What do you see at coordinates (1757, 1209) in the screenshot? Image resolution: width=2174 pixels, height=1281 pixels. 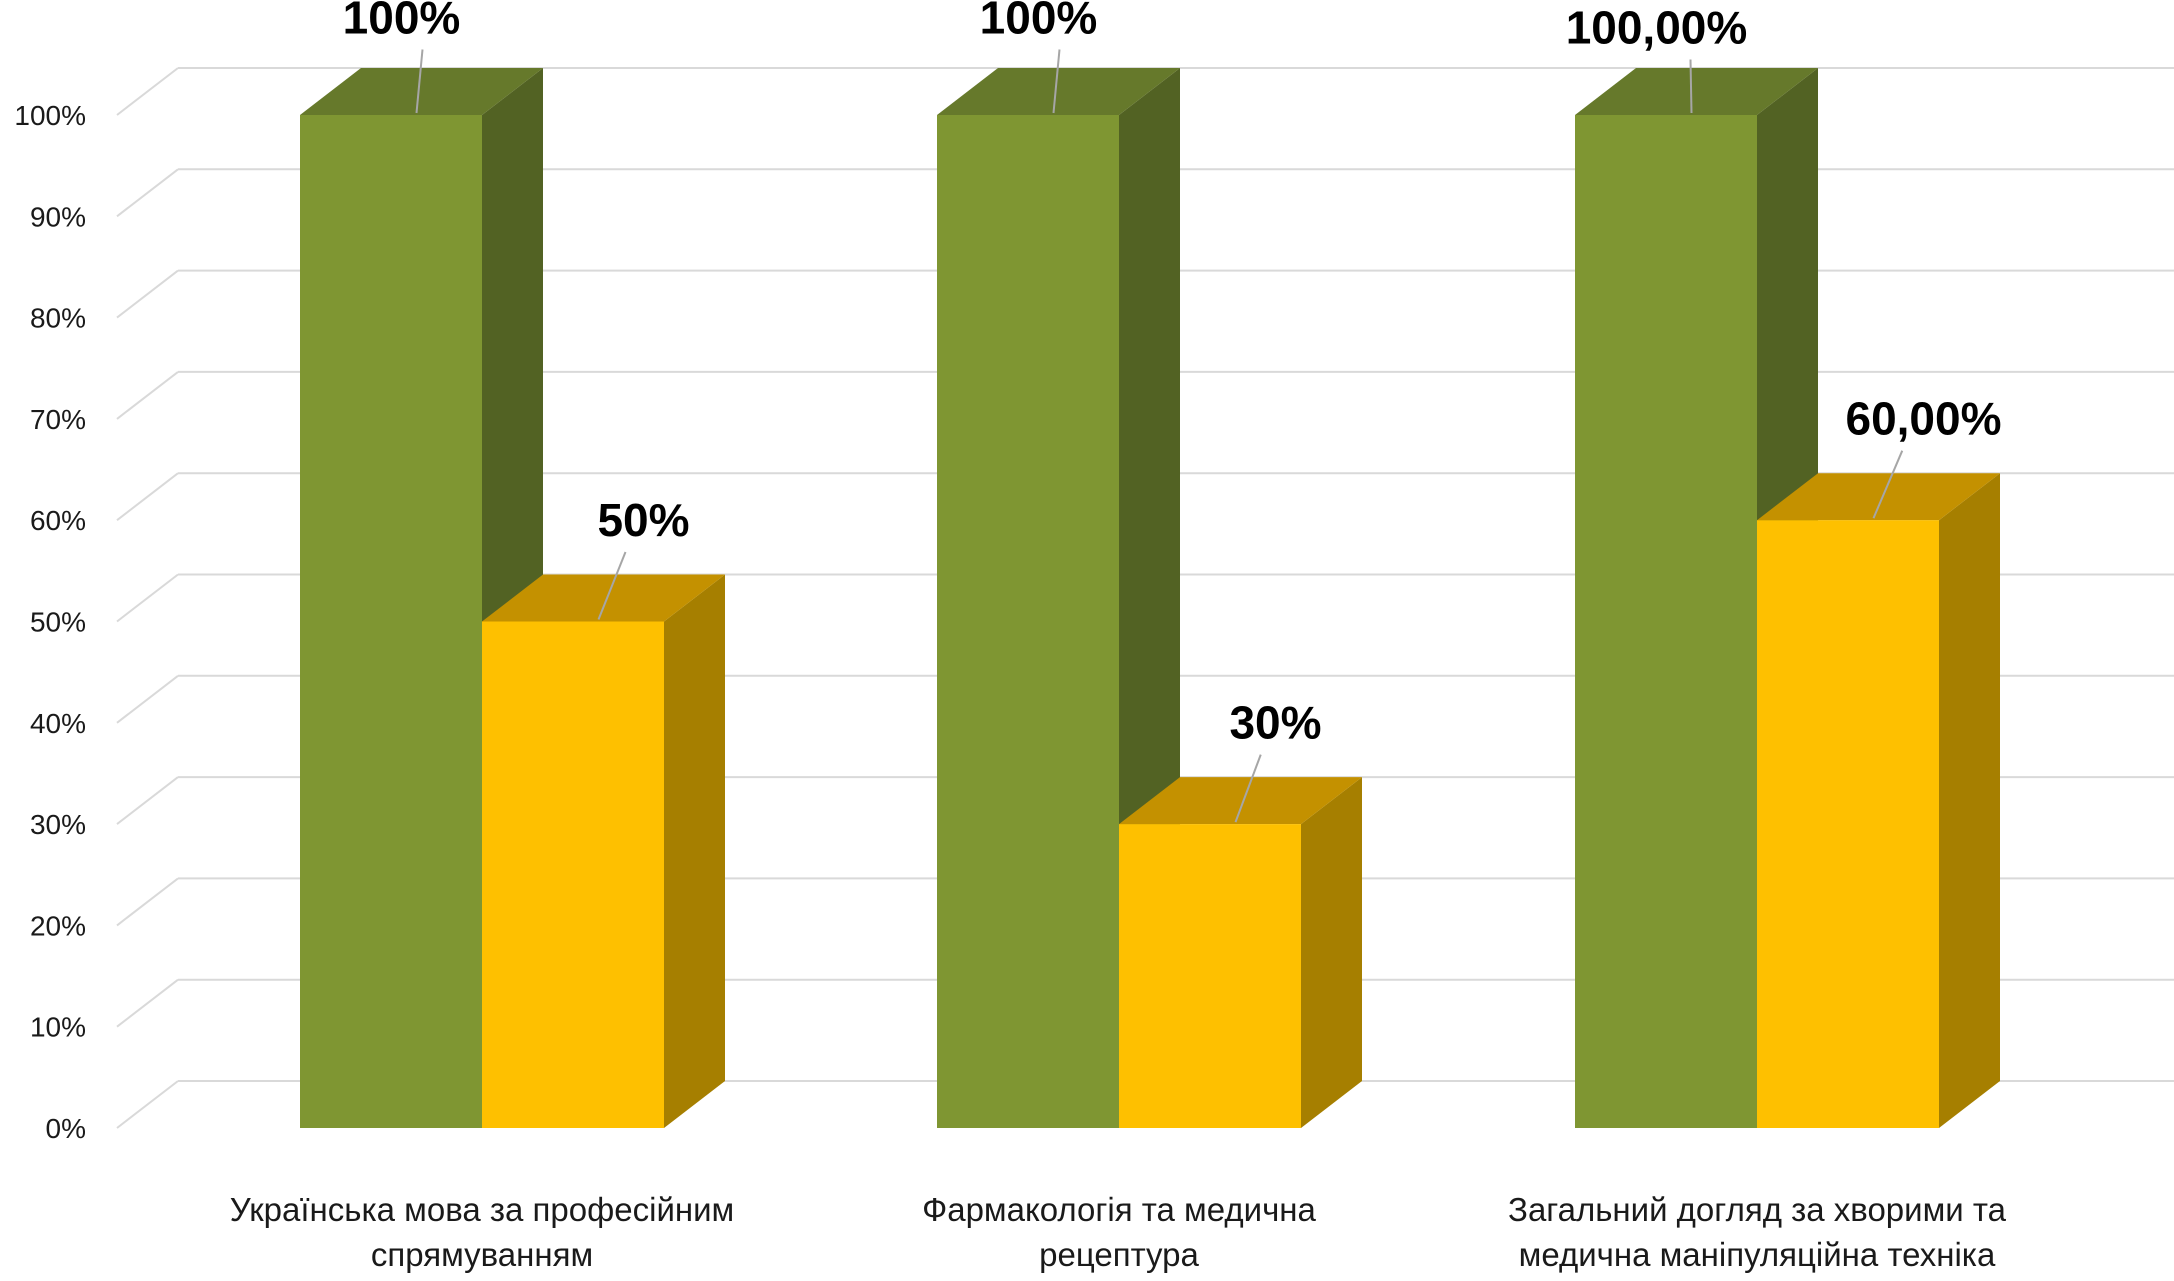 I see `category-label-line: Загальний догляд за хворими та` at bounding box center [1757, 1209].